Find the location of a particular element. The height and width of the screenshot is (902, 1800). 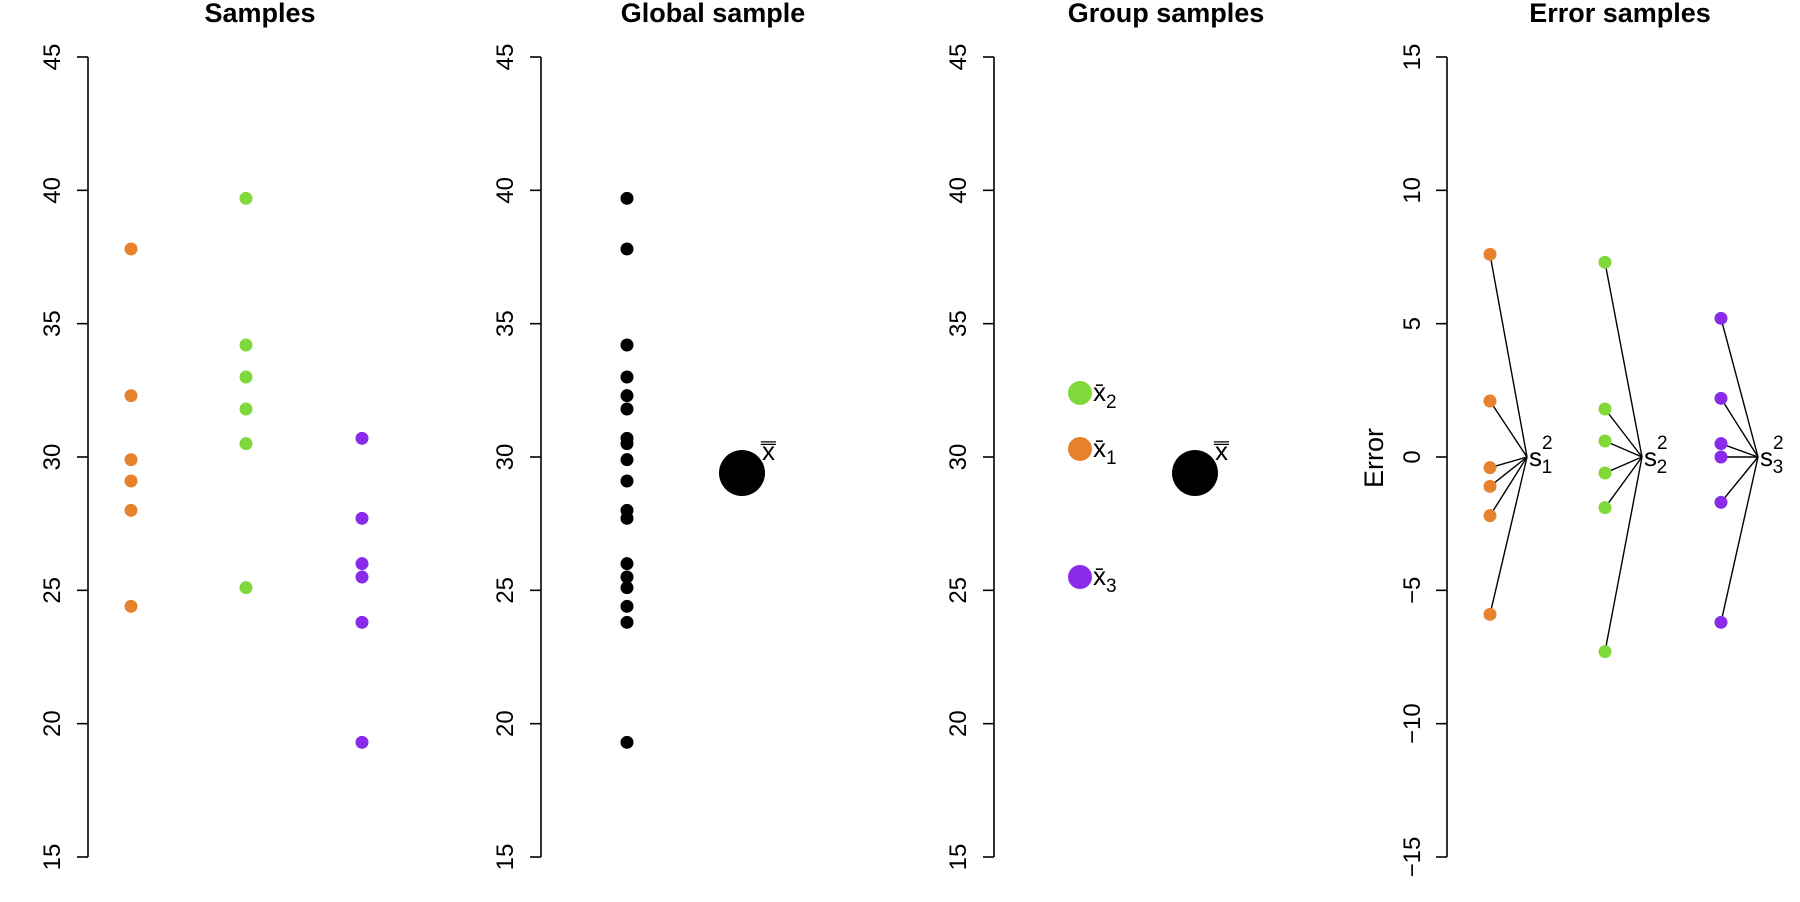

y-tick-label: 5 is located at coordinates (1412, 323).